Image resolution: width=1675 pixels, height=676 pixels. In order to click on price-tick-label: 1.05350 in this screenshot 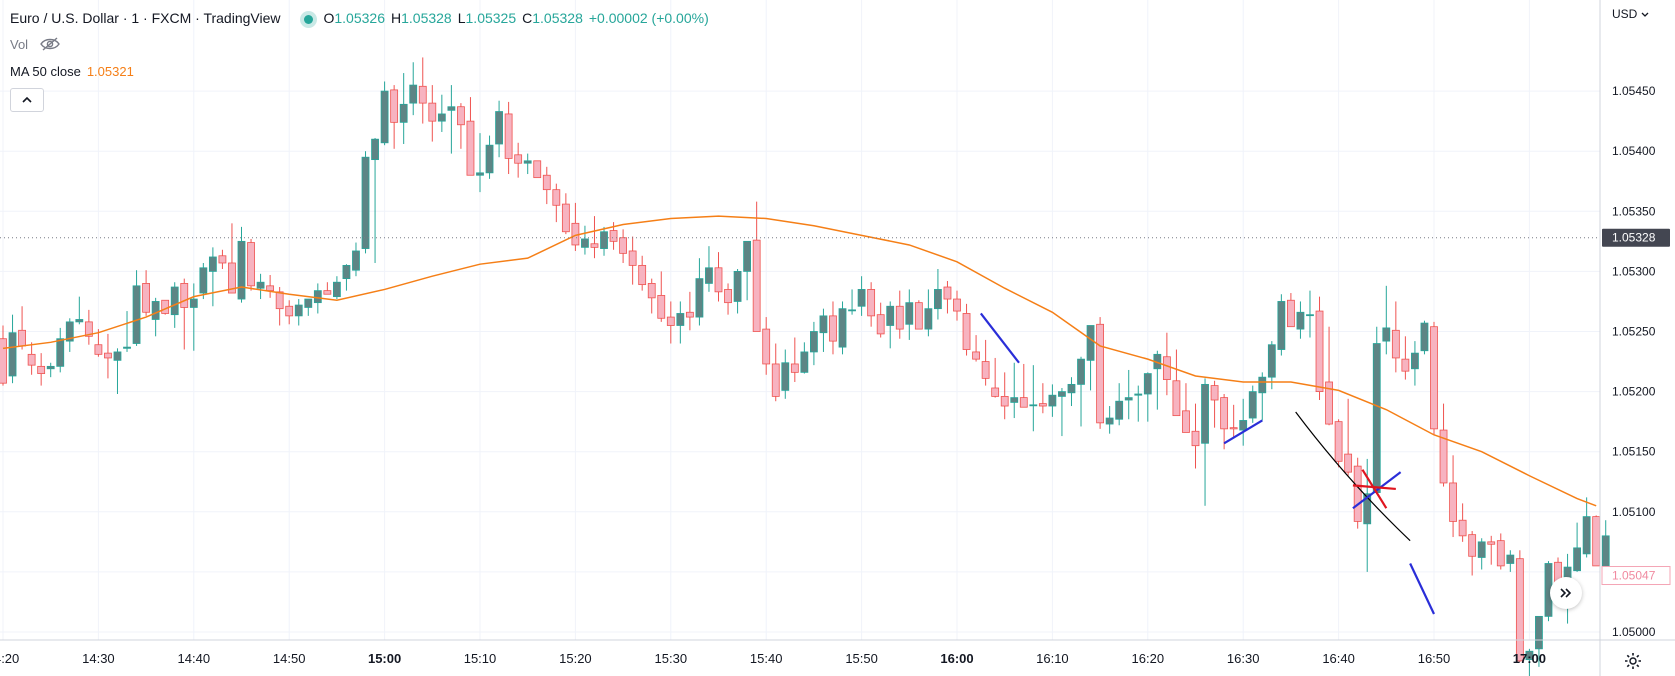, I will do `click(1634, 211)`.